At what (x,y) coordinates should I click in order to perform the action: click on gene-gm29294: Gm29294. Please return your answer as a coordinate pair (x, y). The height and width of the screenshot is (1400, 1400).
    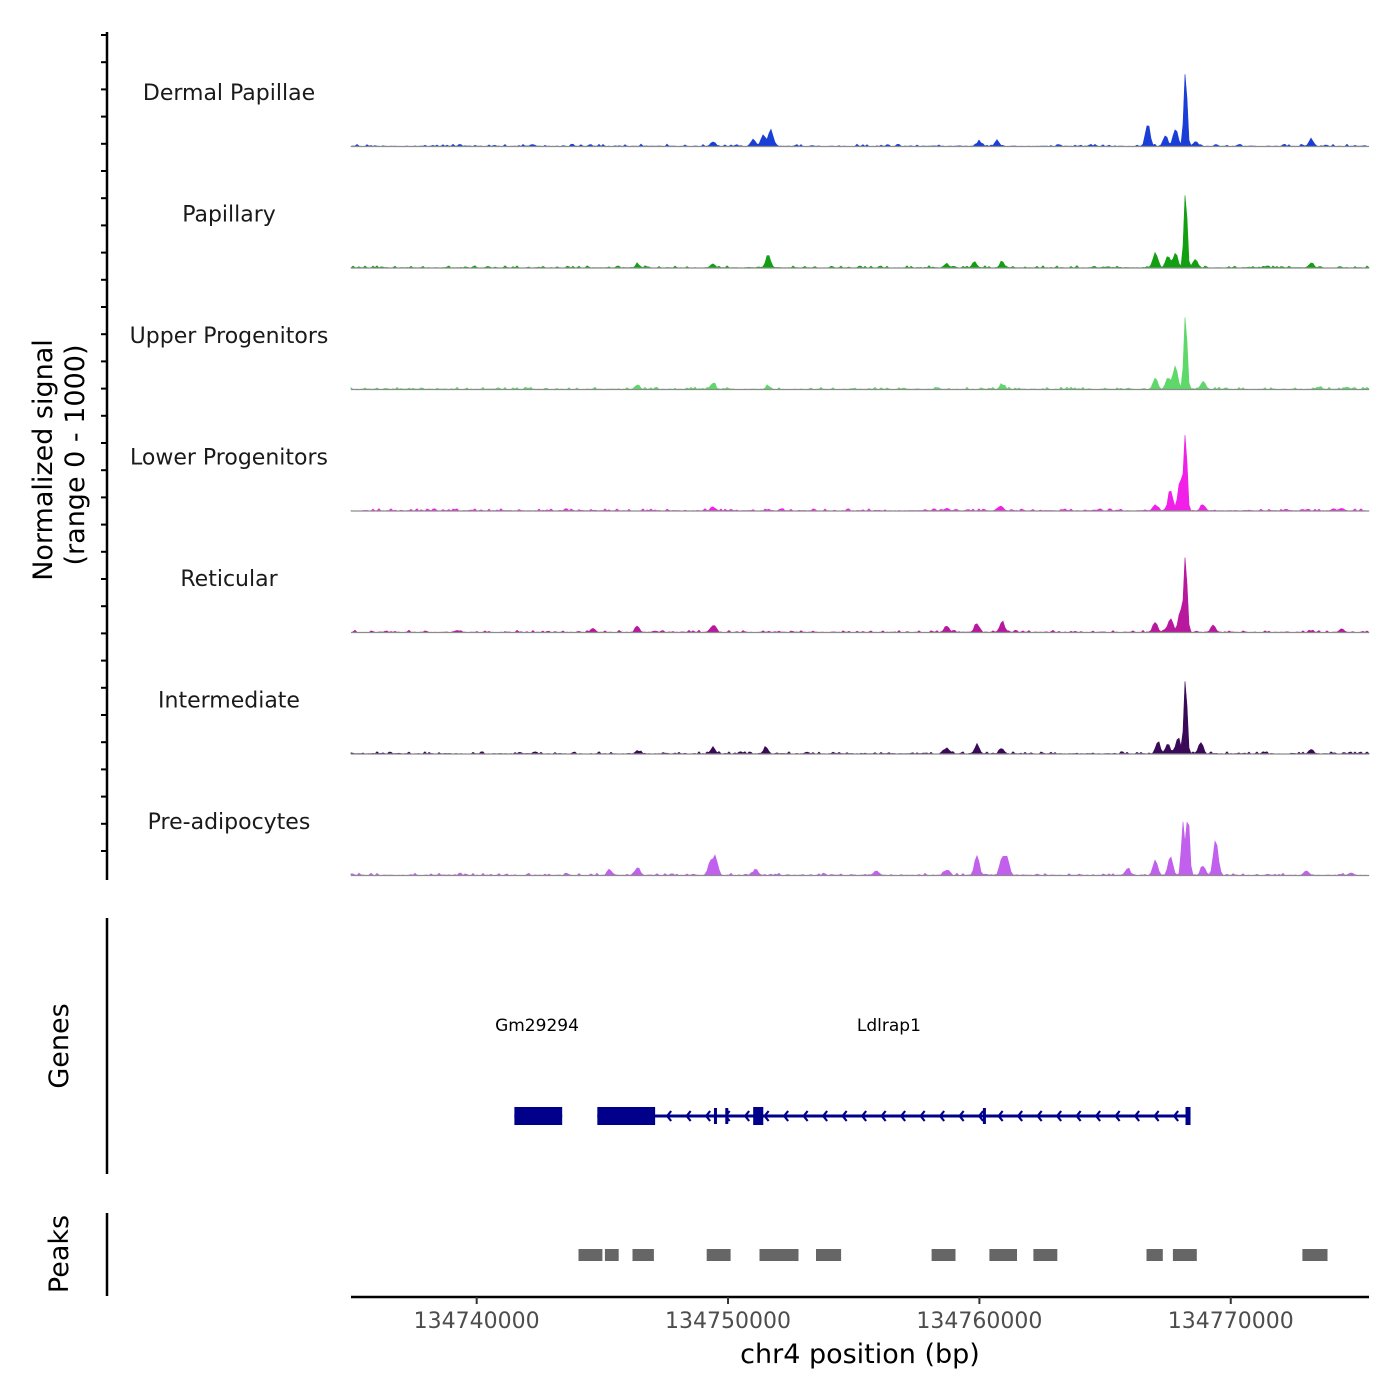
    Looking at the image, I should click on (537, 1070).